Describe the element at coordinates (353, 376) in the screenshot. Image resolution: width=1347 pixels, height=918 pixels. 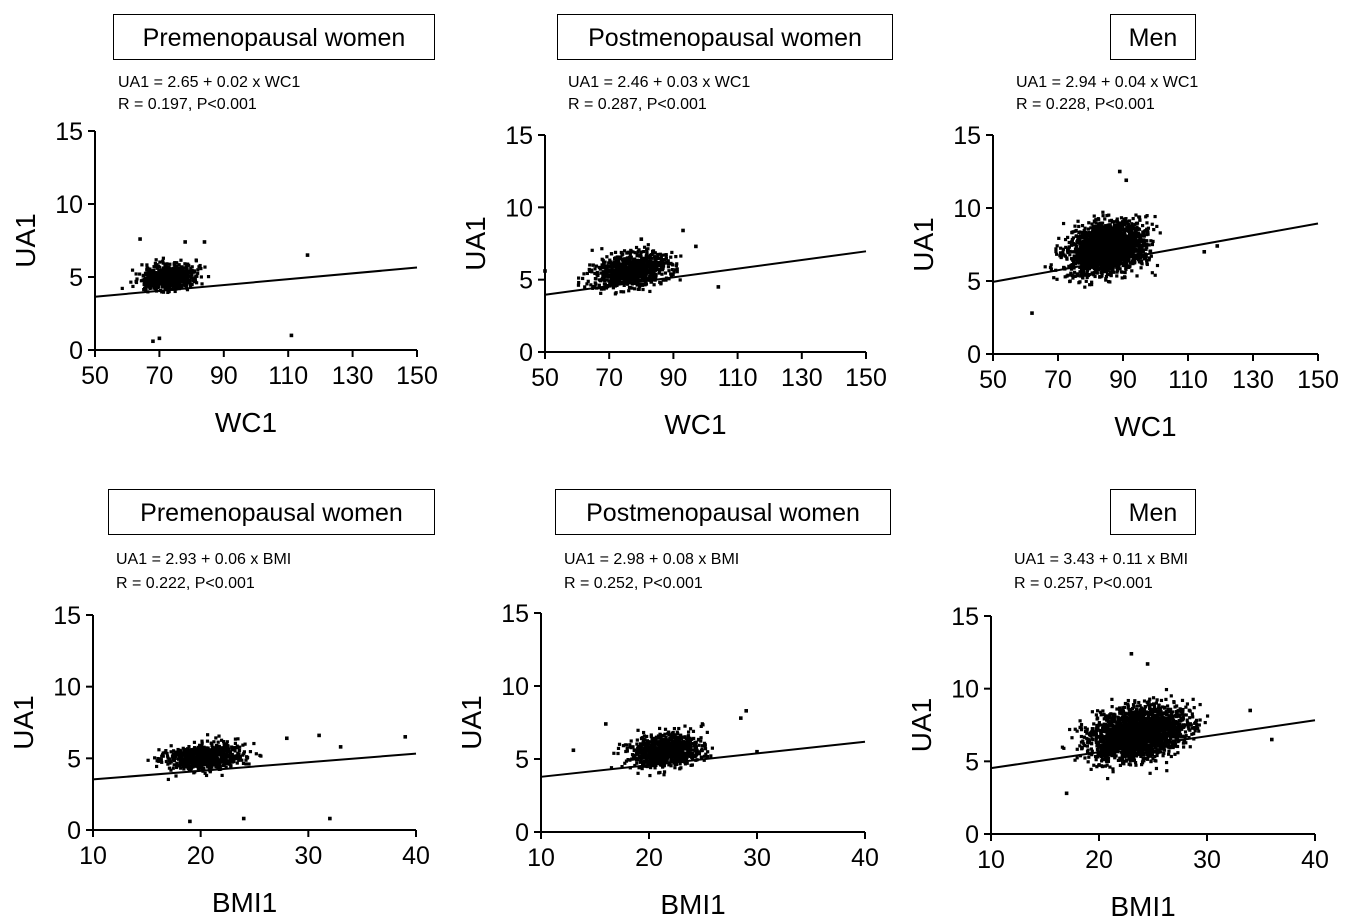
I see `x-tick-label: 130` at that location.